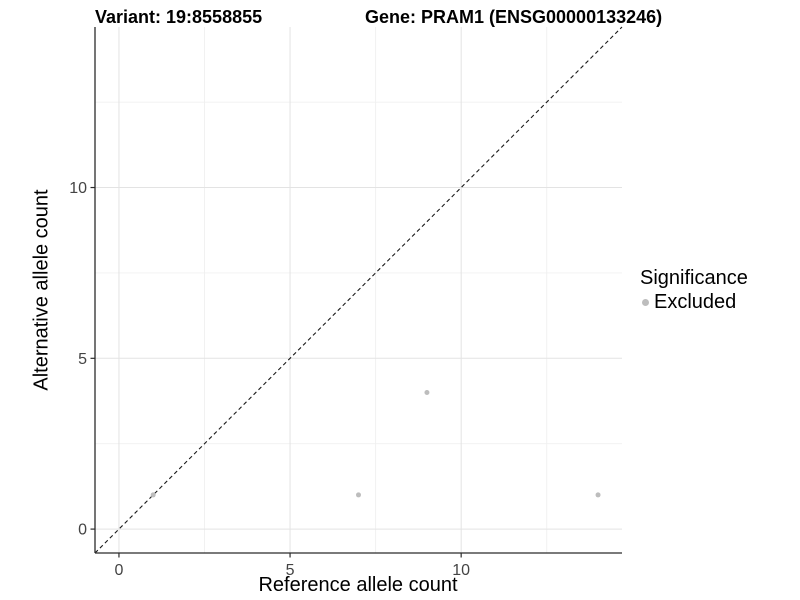 The width and height of the screenshot is (800, 600). I want to click on excluded-point-icon, so click(645, 302).